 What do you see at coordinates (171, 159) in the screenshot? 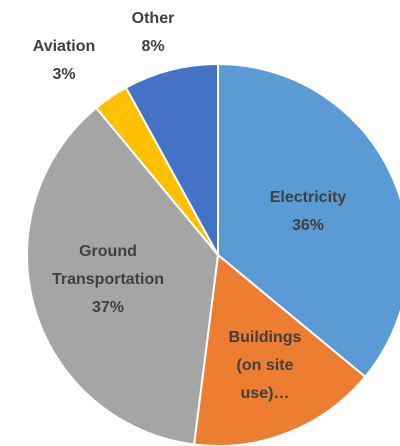
I see `pie-slice` at bounding box center [171, 159].